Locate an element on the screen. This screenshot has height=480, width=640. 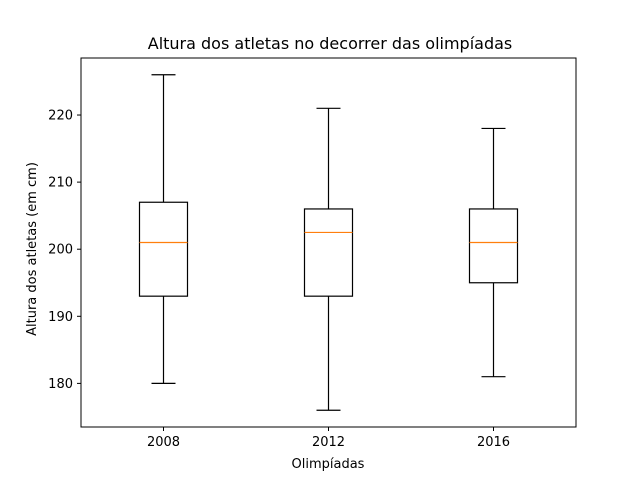
y-tick-label-220: 220 is located at coordinates (60, 116).